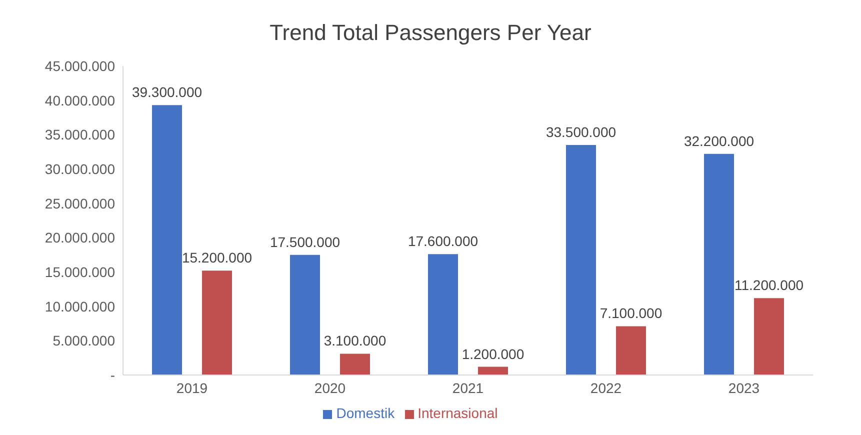  I want to click on x-tick-label: 2021, so click(468, 388).